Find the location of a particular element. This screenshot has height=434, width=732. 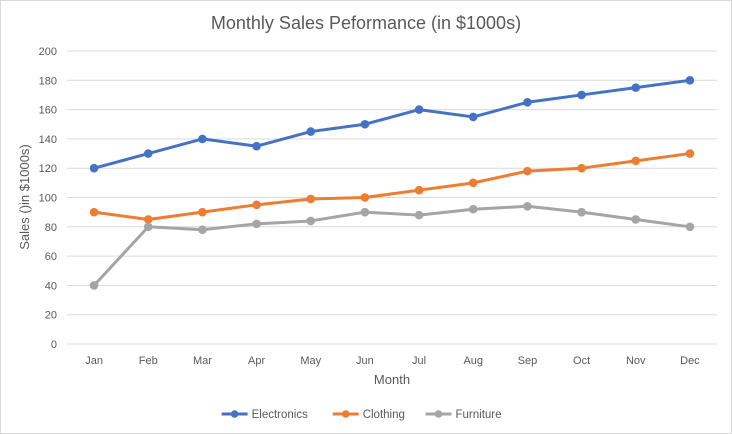

x-tick-label: Nov is located at coordinates (636, 361).